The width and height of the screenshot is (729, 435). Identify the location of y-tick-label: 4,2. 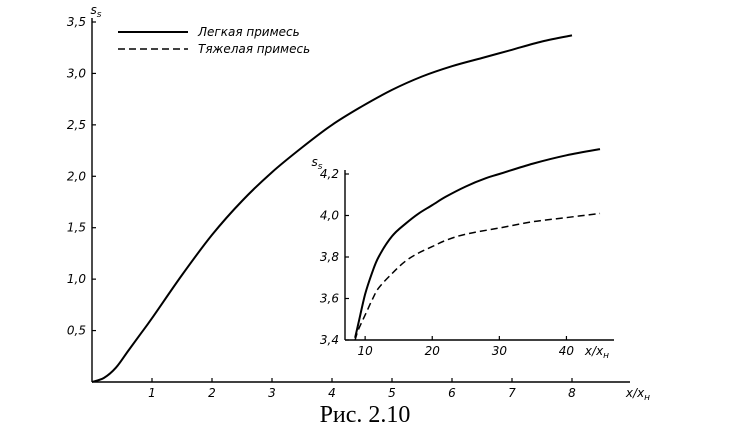
(329, 174).